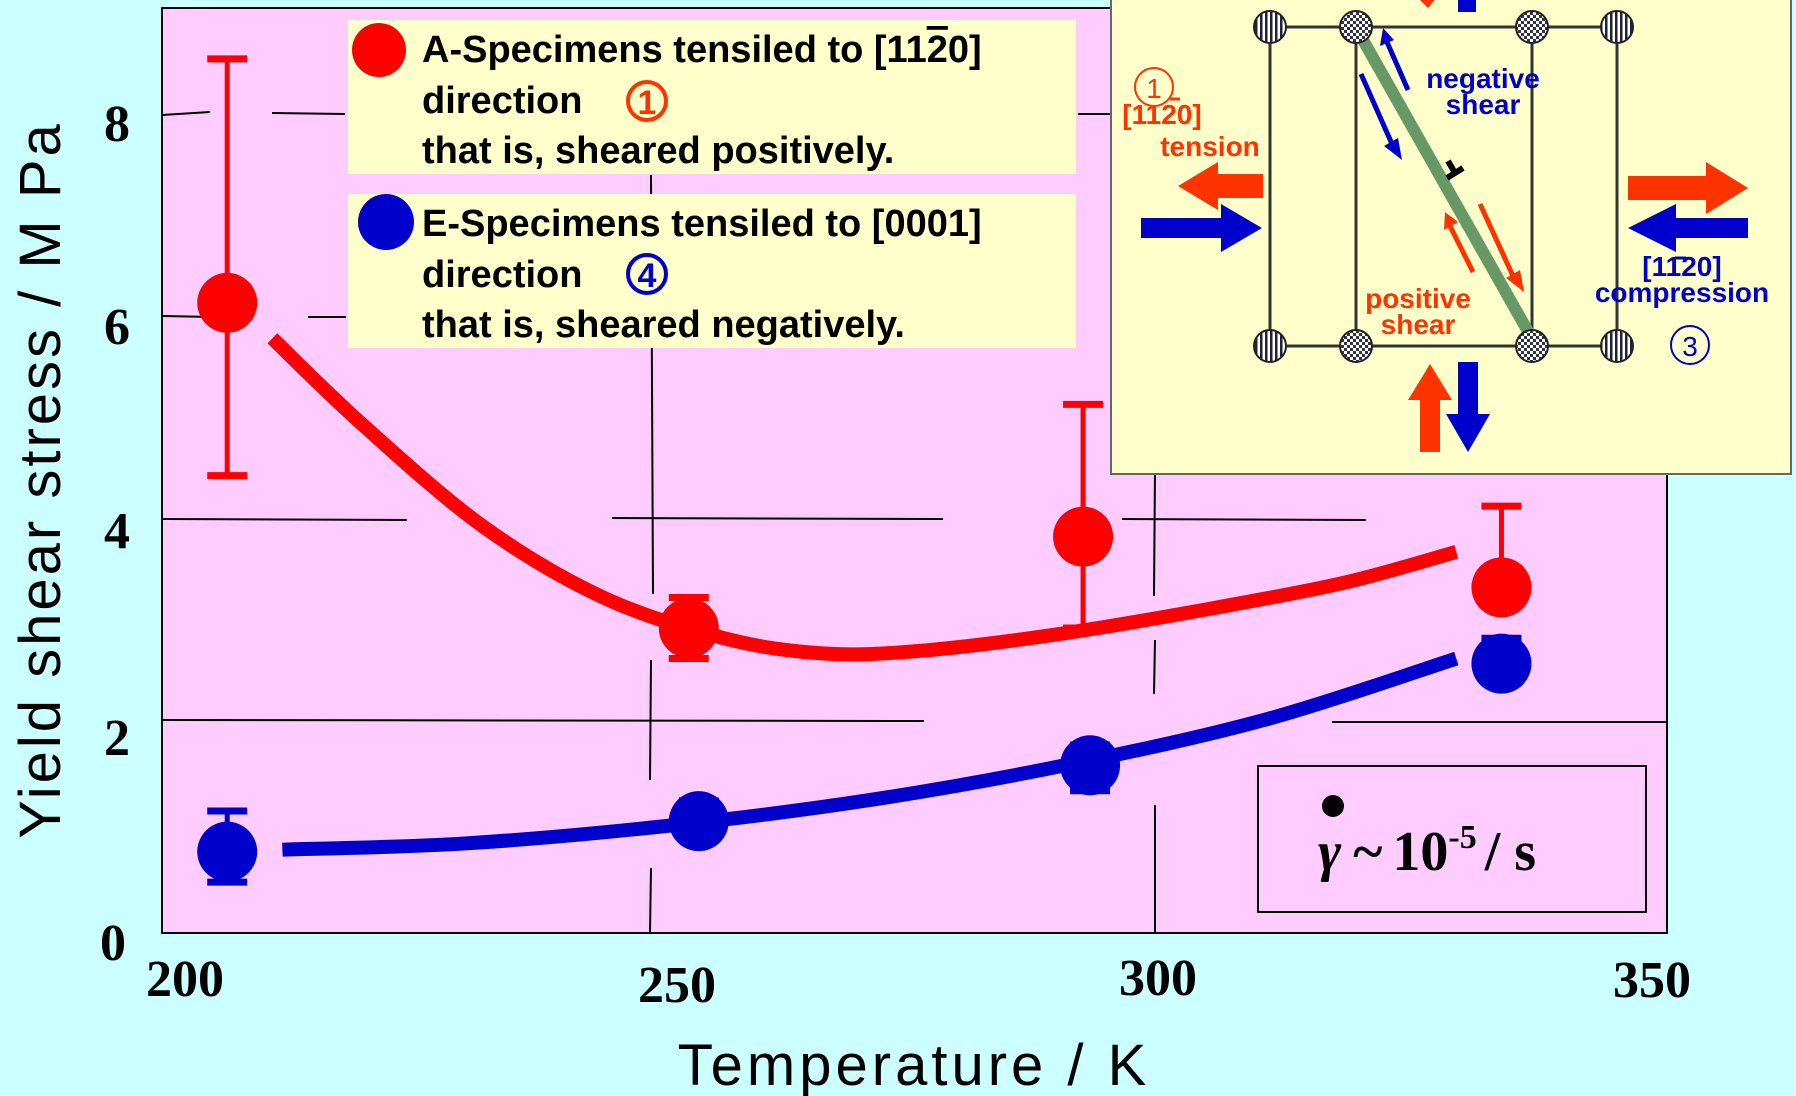 This screenshot has height=1096, width=1796. I want to click on bottom-arrow-blue, so click(1468, 407).